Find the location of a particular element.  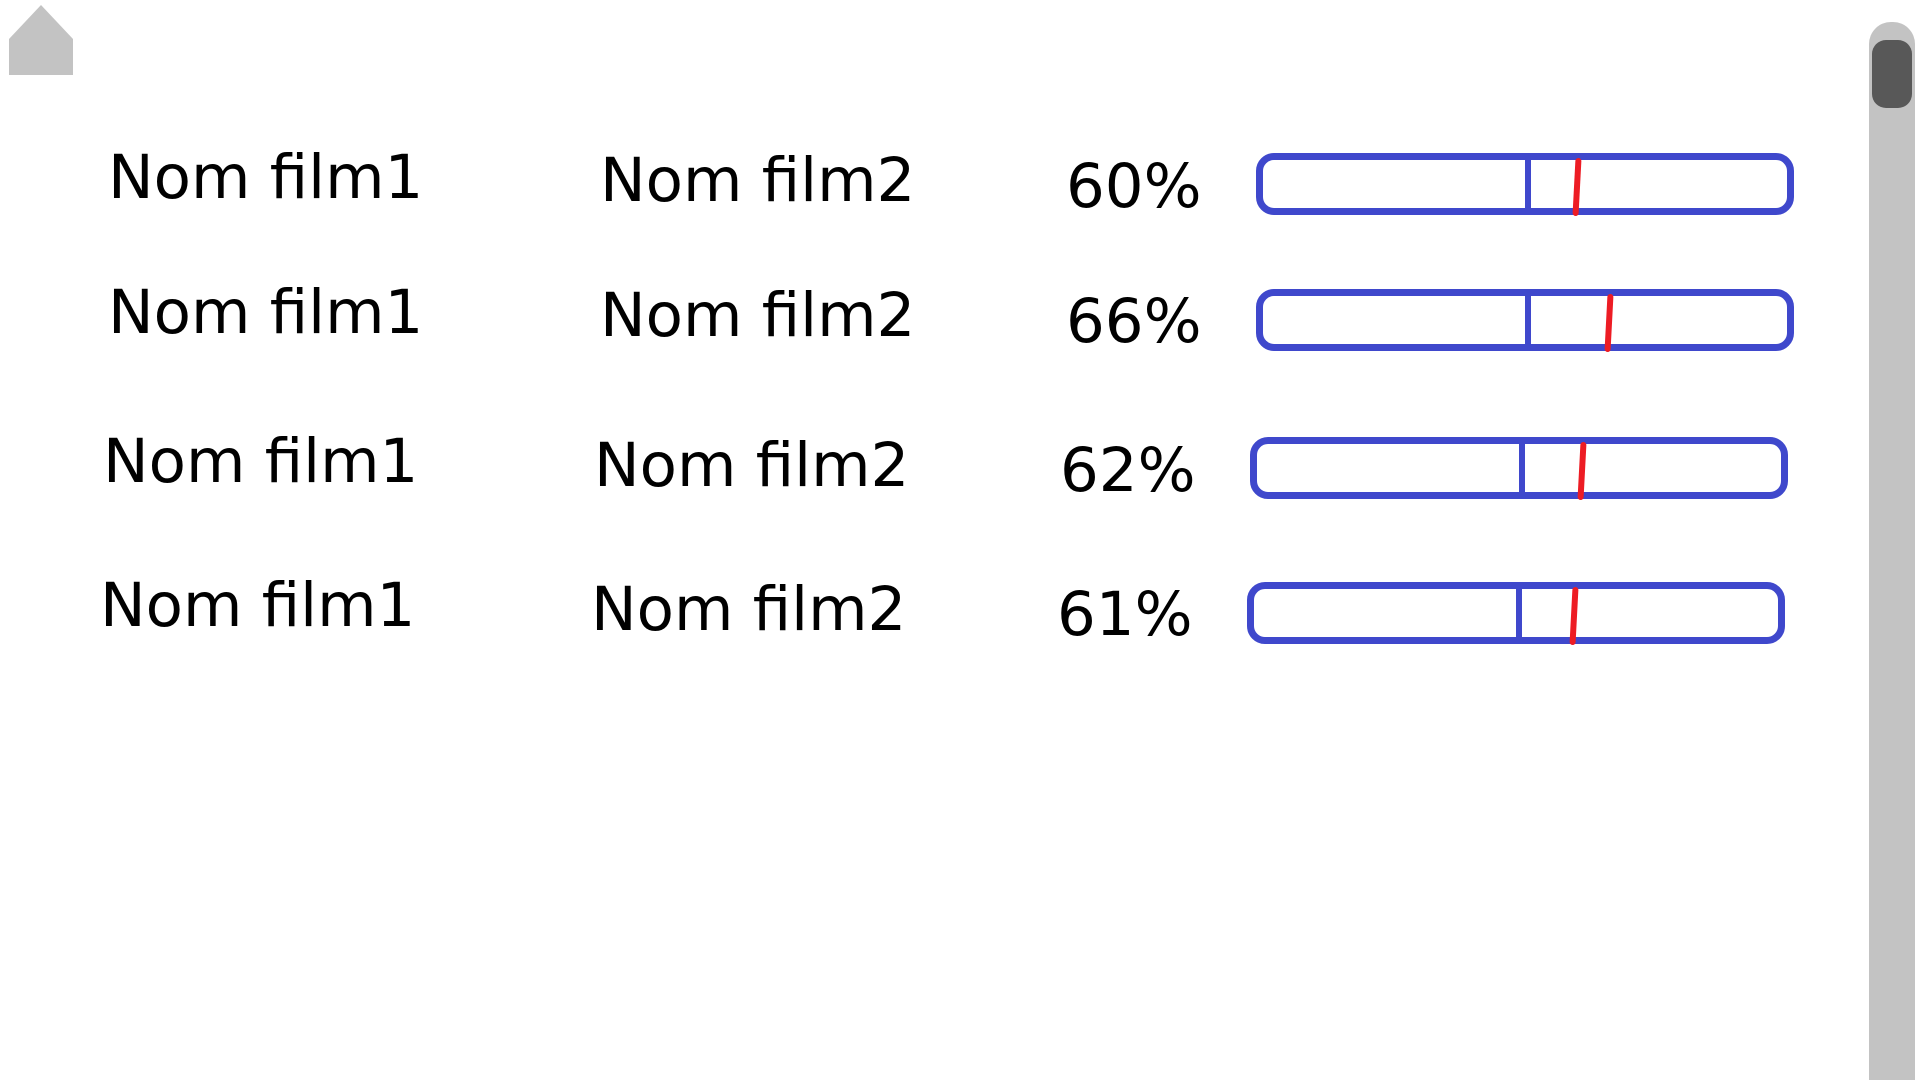

home-icon-shape is located at coordinates (41, 40).